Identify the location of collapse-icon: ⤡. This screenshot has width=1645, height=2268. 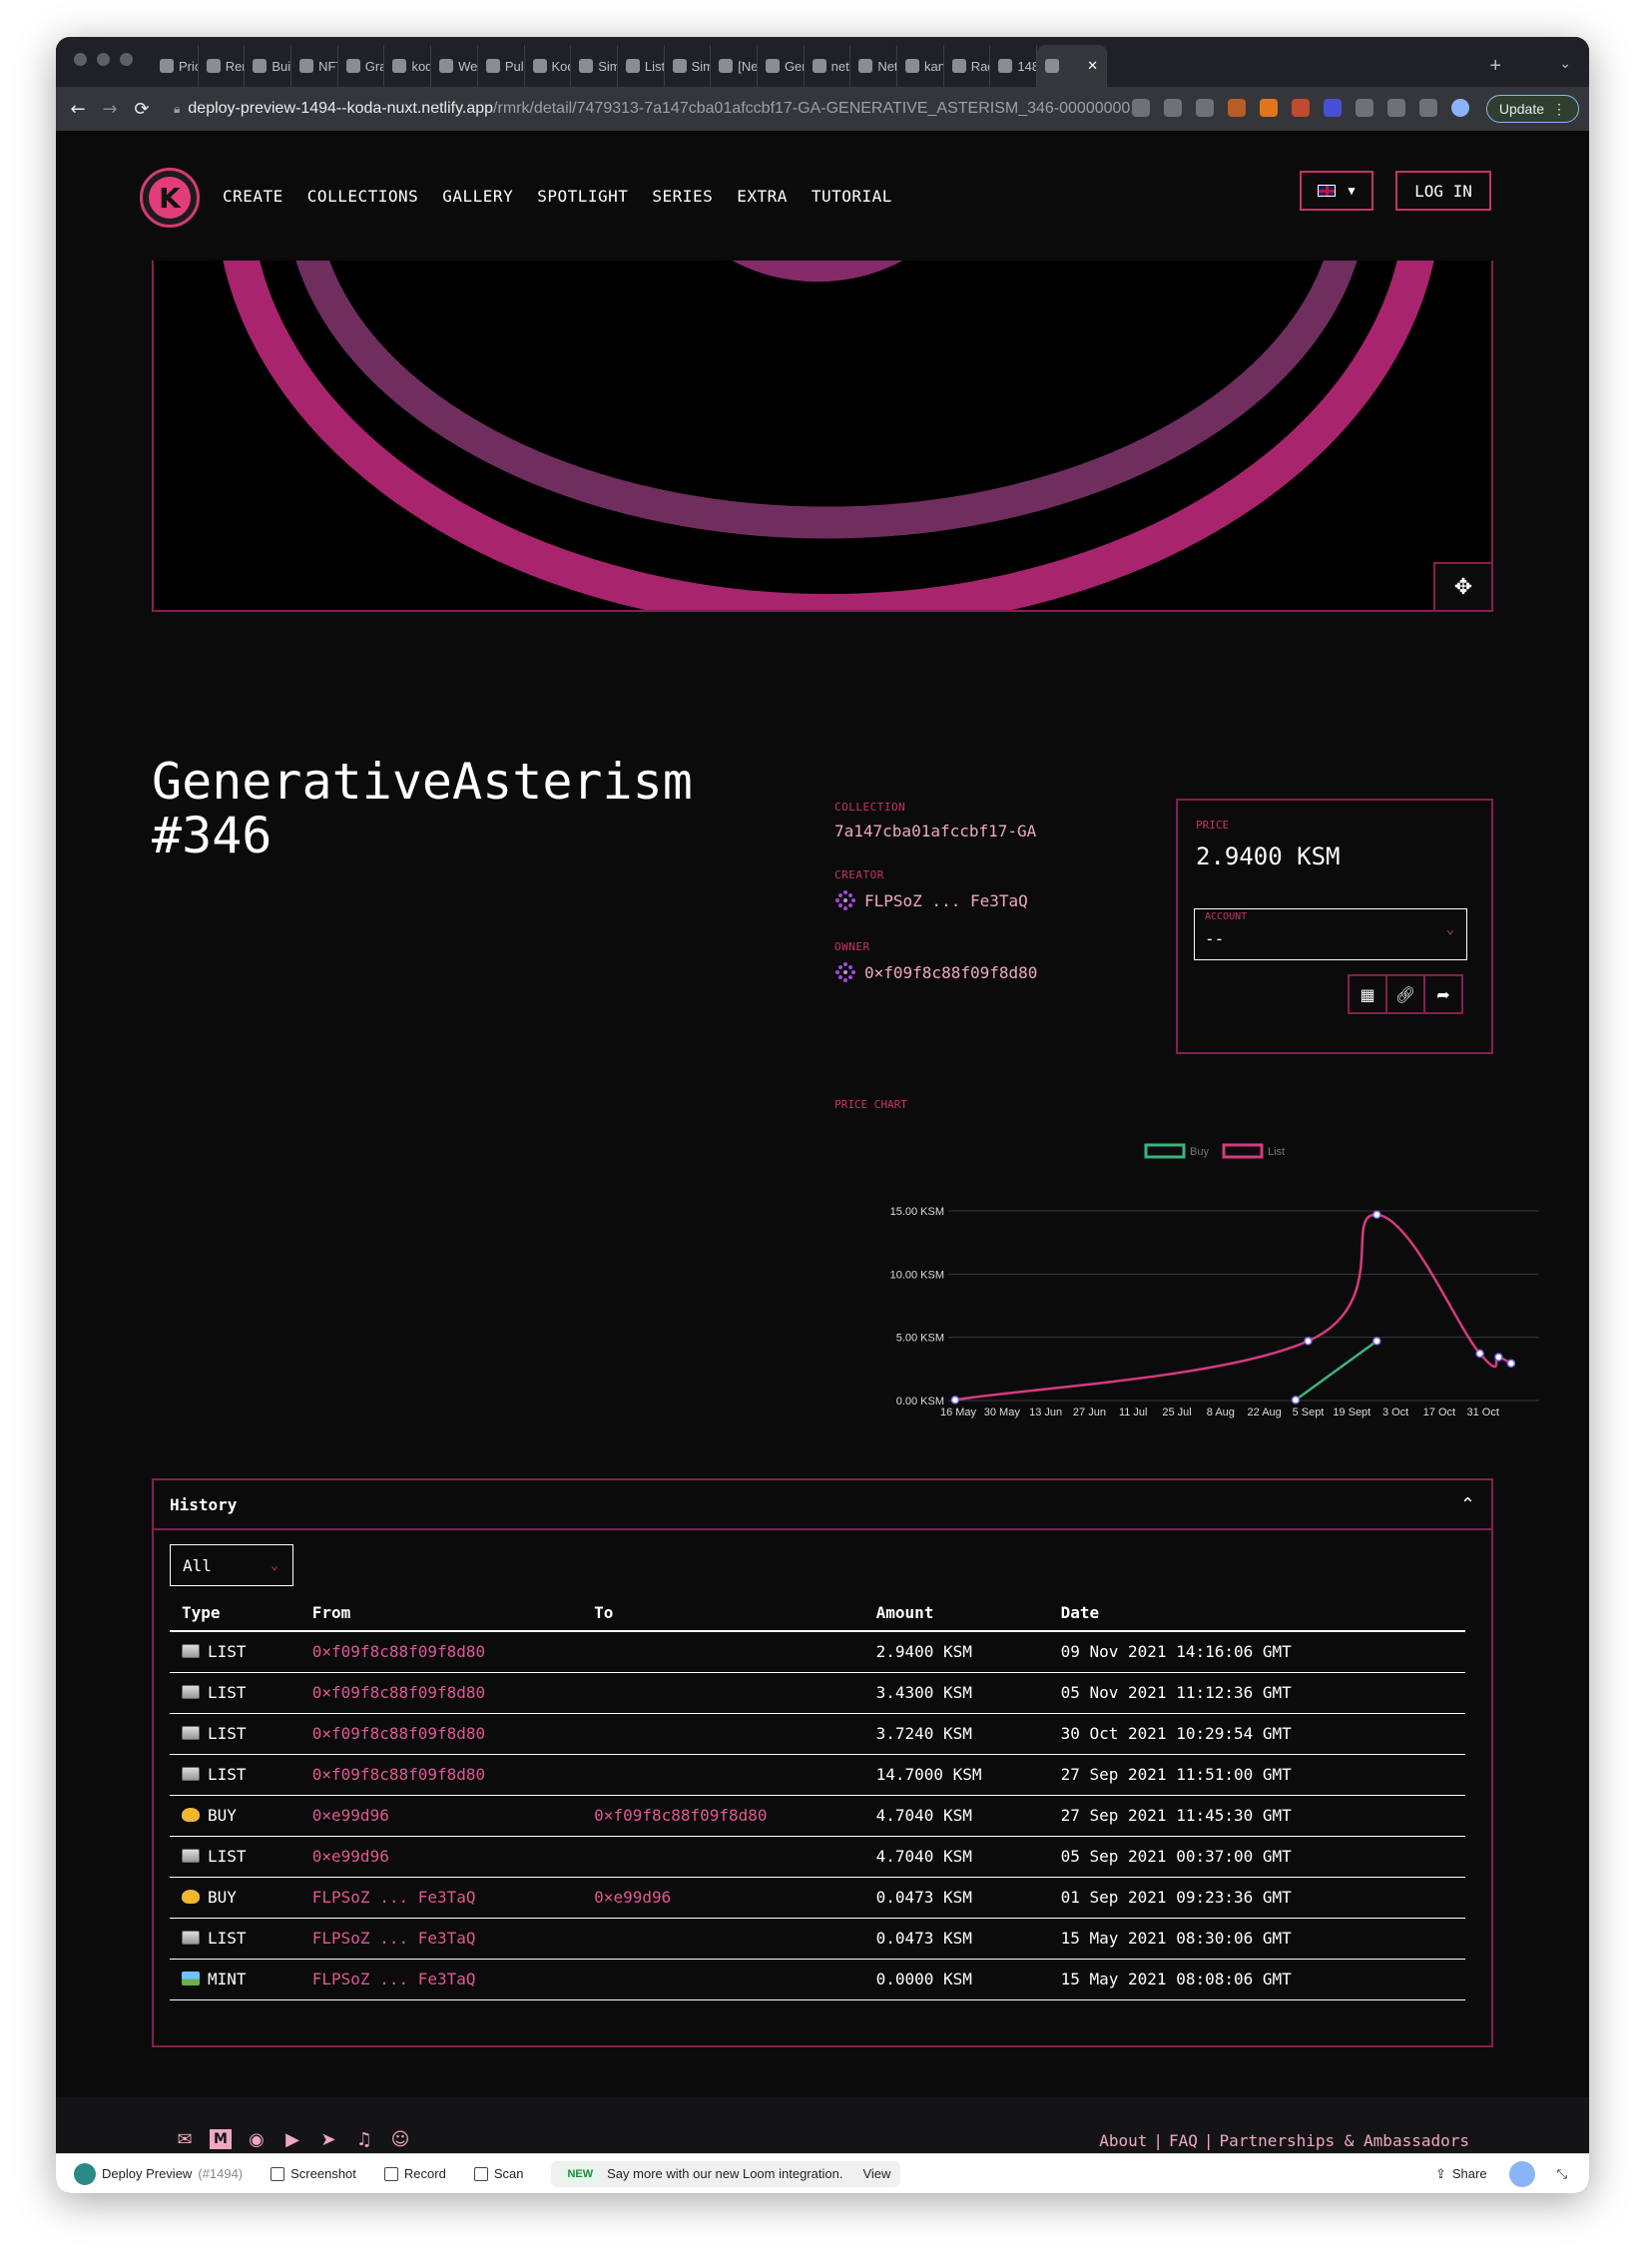
(1561, 2173).